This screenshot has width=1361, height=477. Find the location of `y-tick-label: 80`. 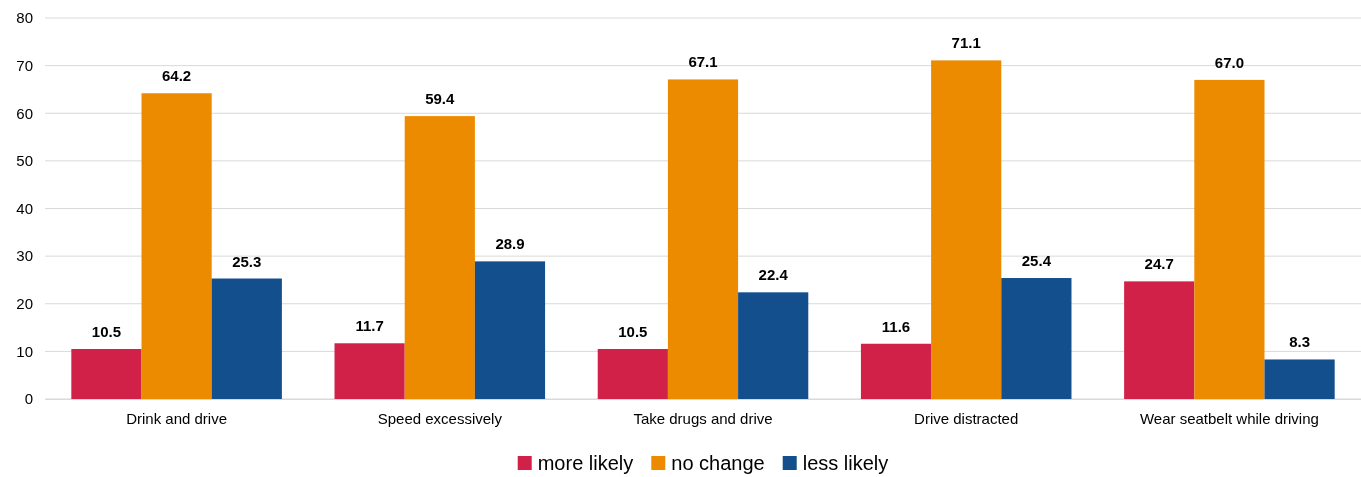

y-tick-label: 80 is located at coordinates (24, 18).